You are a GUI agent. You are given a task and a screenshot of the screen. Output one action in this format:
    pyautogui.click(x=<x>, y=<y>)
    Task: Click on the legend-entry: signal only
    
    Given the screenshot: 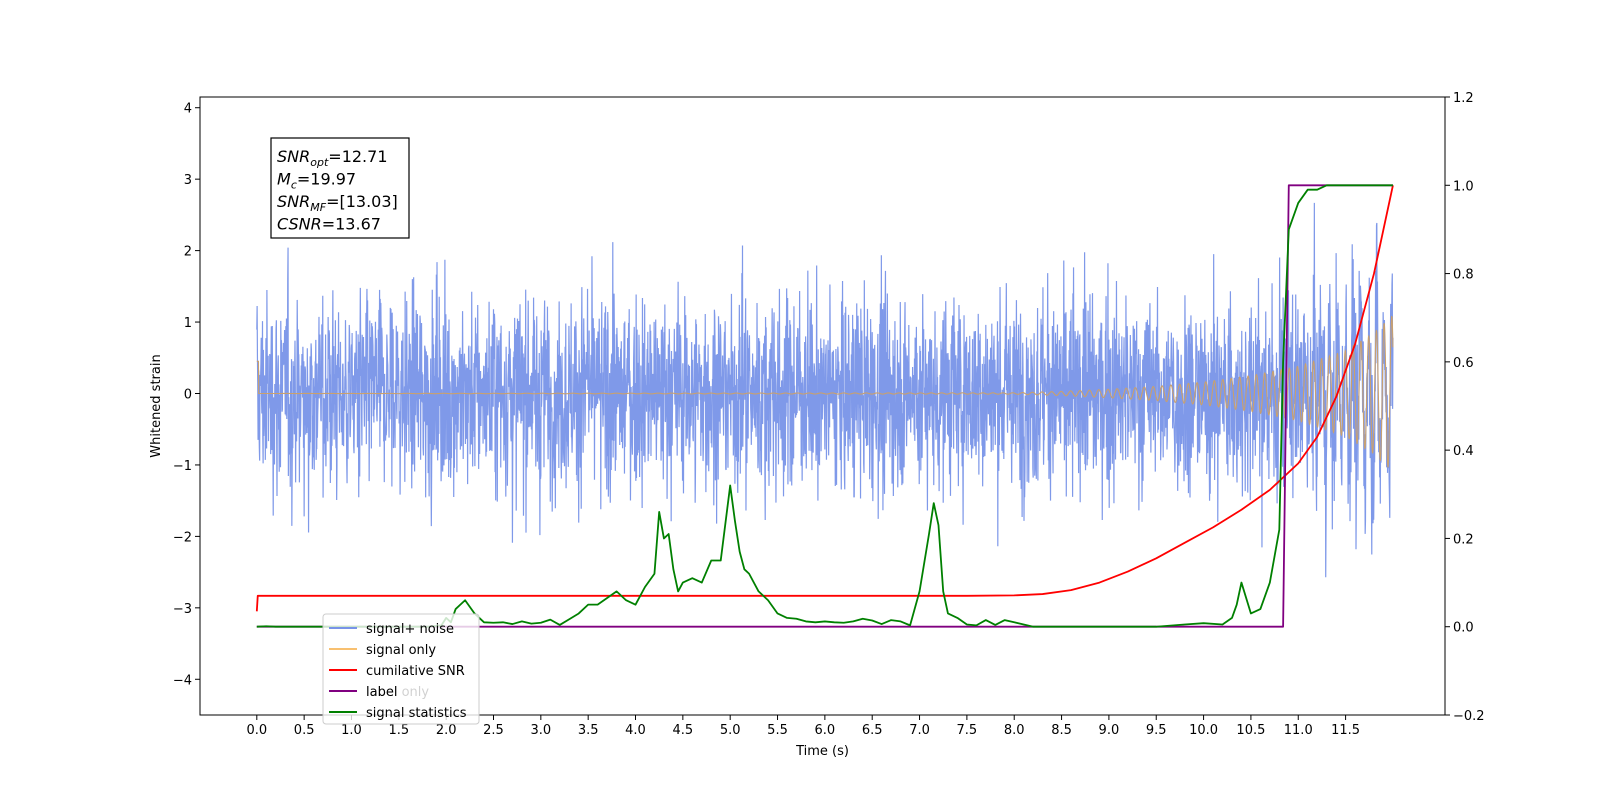 What is the action you would take?
    pyautogui.click(x=401, y=650)
    